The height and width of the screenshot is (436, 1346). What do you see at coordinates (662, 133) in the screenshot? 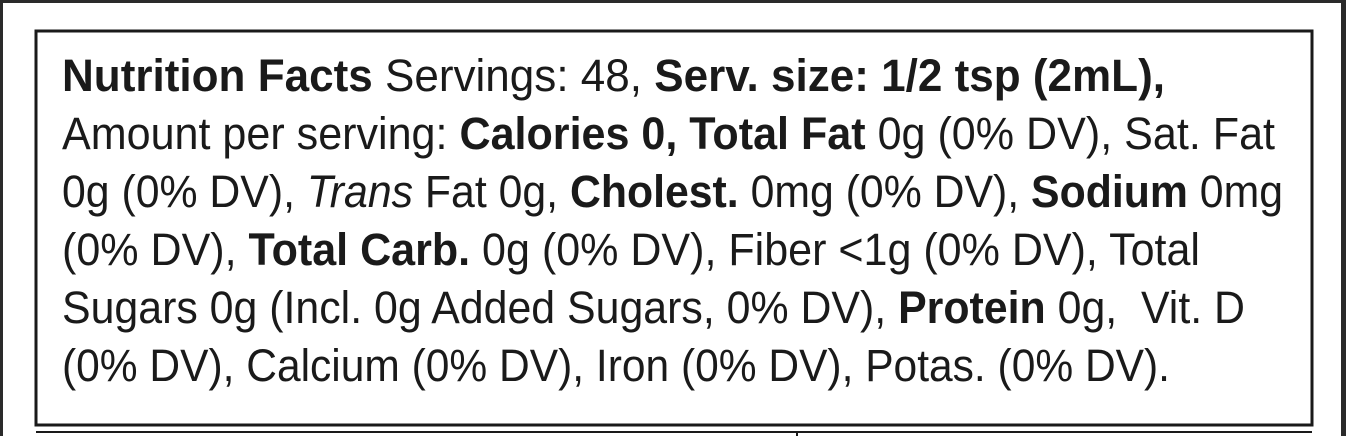
I see `bold-text: Calories 0, Total Fat` at bounding box center [662, 133].